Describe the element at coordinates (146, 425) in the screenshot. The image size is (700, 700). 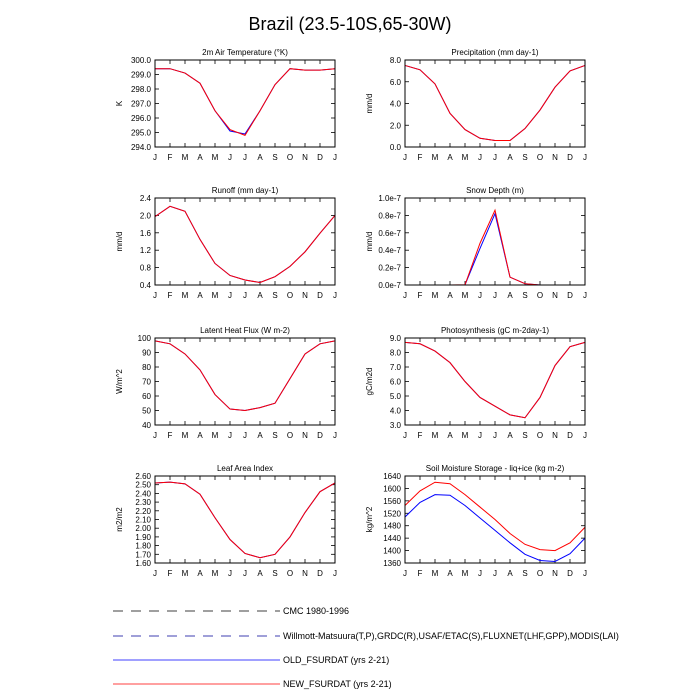
I see `y-tick-label: 40` at that location.